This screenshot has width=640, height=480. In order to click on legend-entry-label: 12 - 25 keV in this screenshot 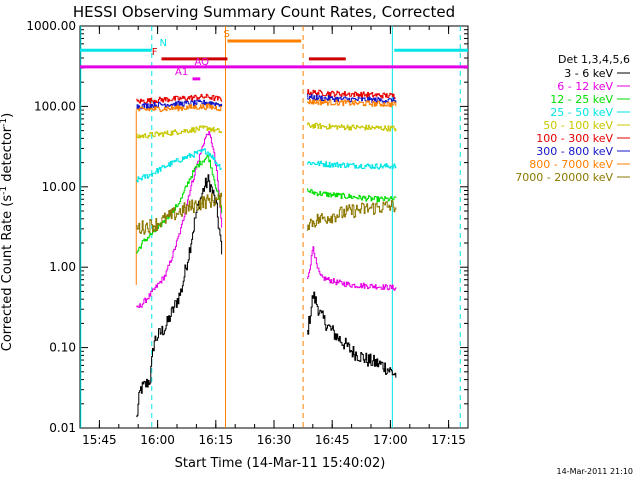, I will do `click(581, 99)`.